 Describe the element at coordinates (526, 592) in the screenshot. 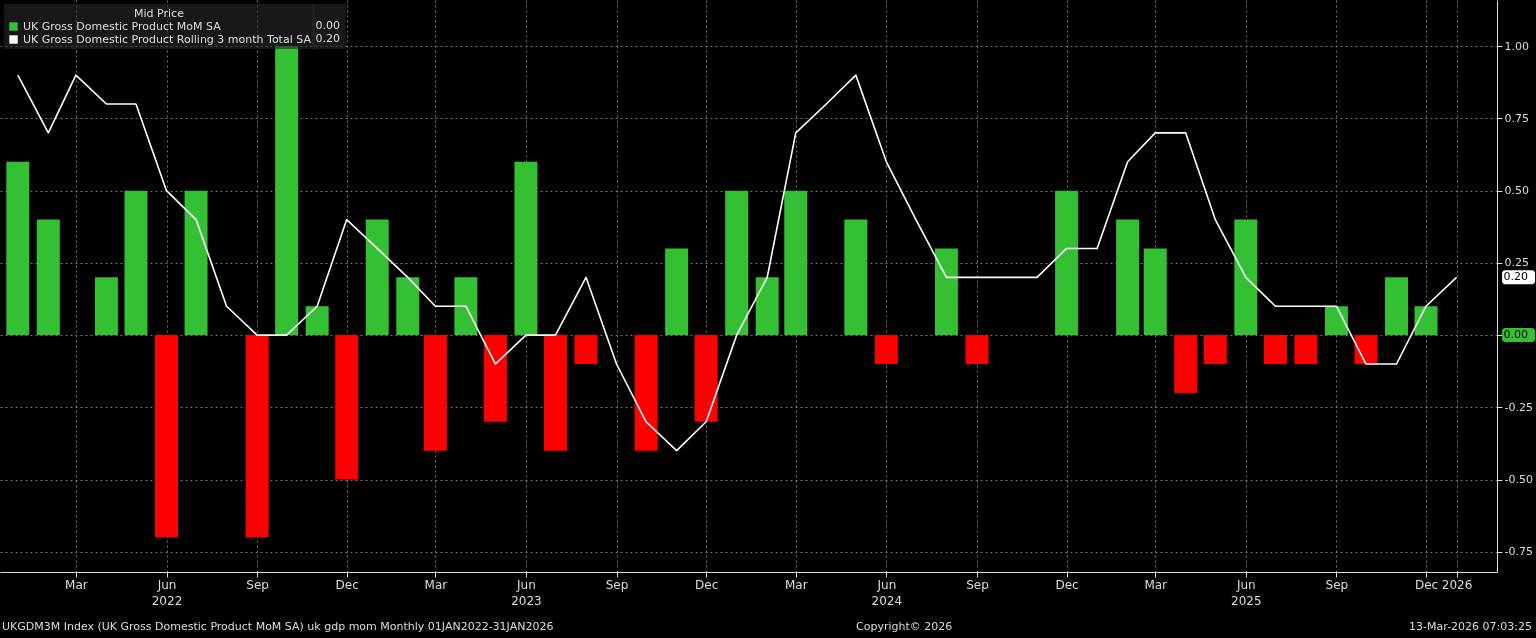

I see `x-tick-label: Jun 2023` at that location.